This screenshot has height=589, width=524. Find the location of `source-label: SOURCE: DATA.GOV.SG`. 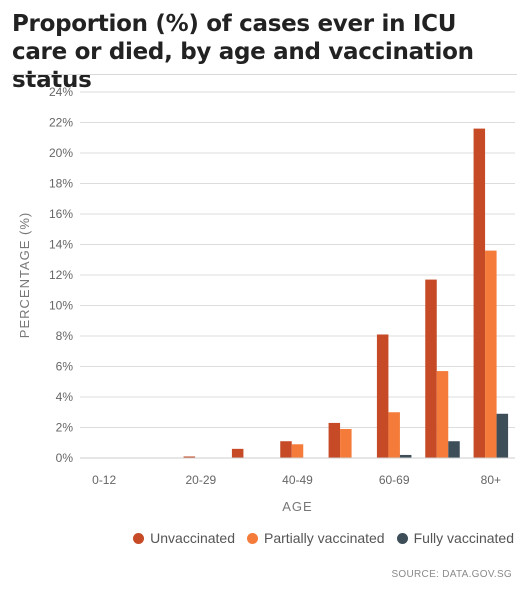

source-label: SOURCE: DATA.GOV.SG is located at coordinates (451, 574).